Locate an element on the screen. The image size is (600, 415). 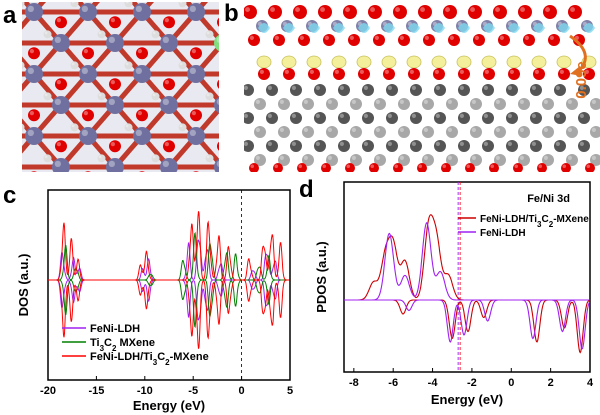
x-tick-label: -5 is located at coordinates (193, 391).